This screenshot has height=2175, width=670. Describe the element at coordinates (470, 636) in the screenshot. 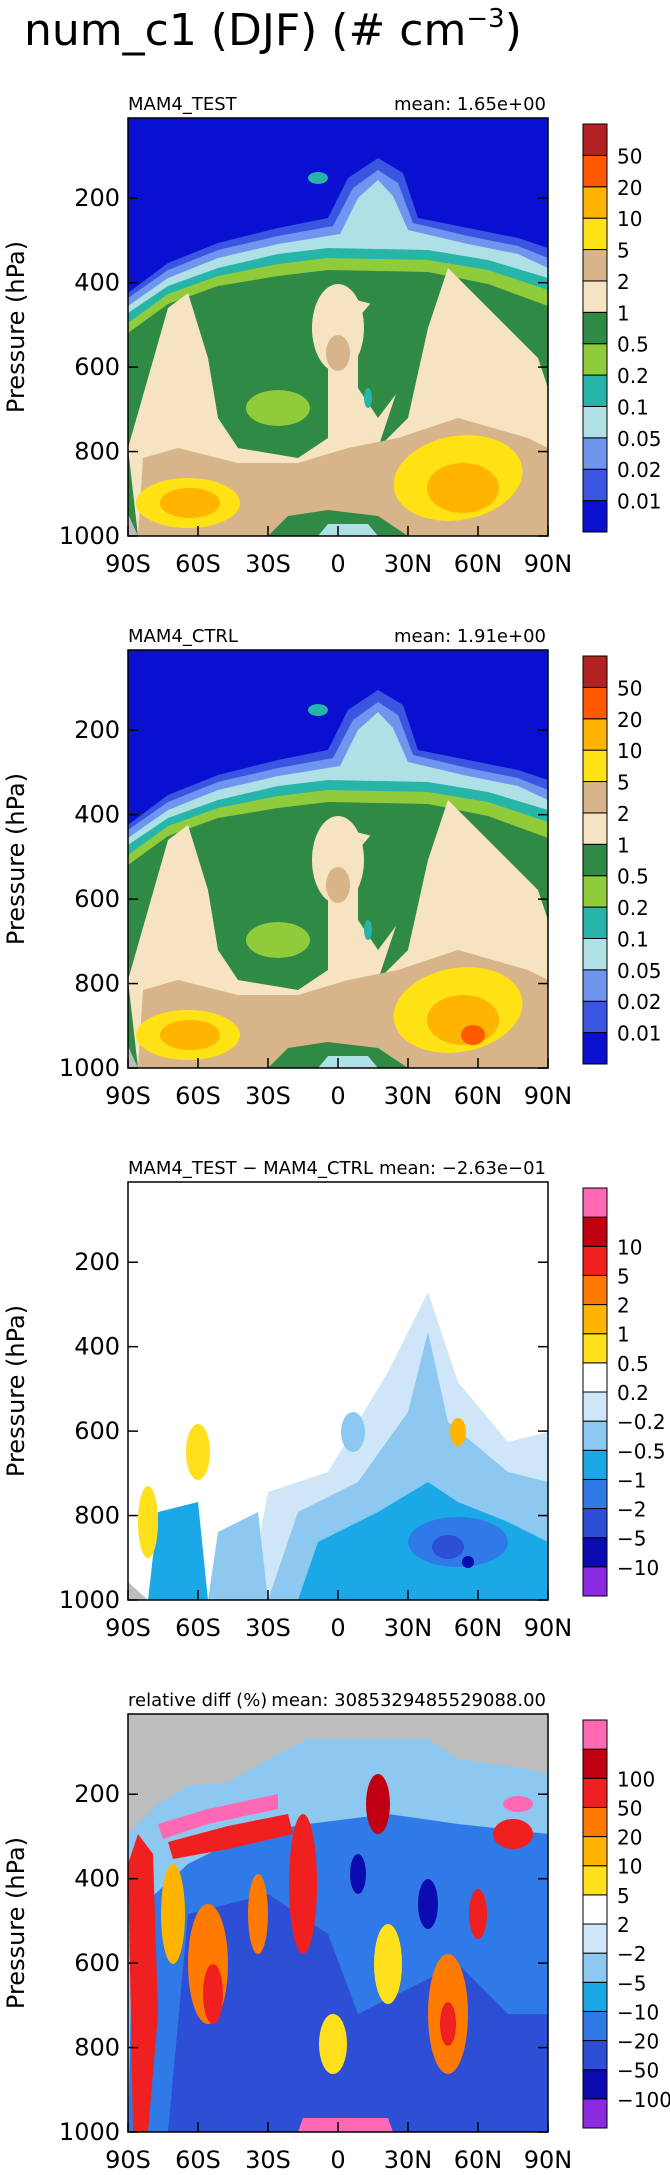

I see `panel-title-right: mean: 1.91e+00` at that location.